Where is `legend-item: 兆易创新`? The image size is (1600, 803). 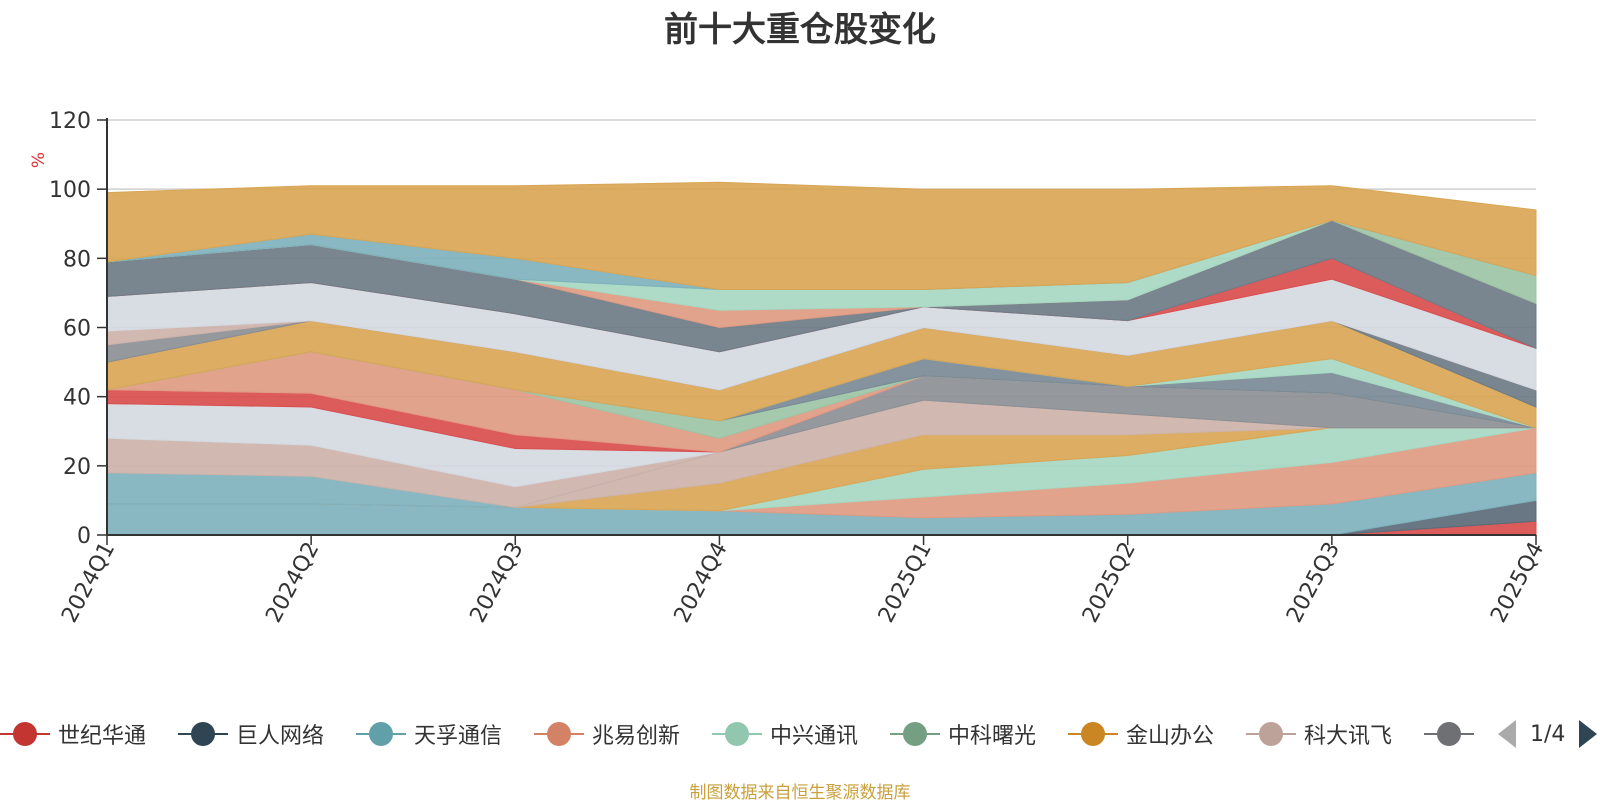
legend-item: 兆易创新 is located at coordinates (607, 734).